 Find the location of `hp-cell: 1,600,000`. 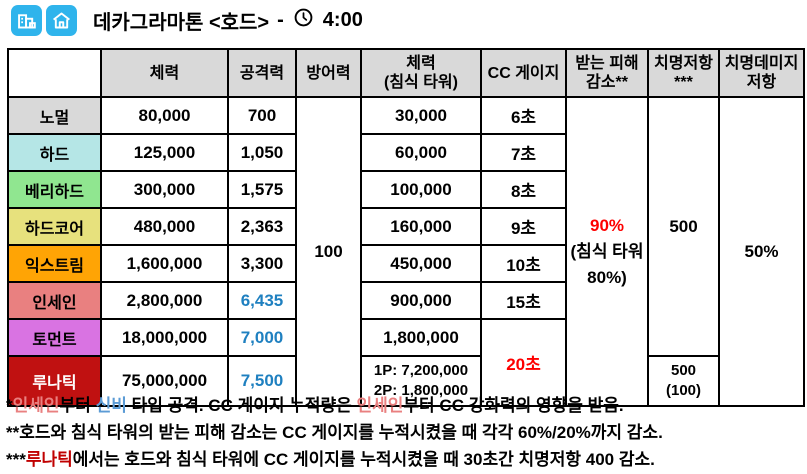

hp-cell: 1,600,000 is located at coordinates (164, 263).